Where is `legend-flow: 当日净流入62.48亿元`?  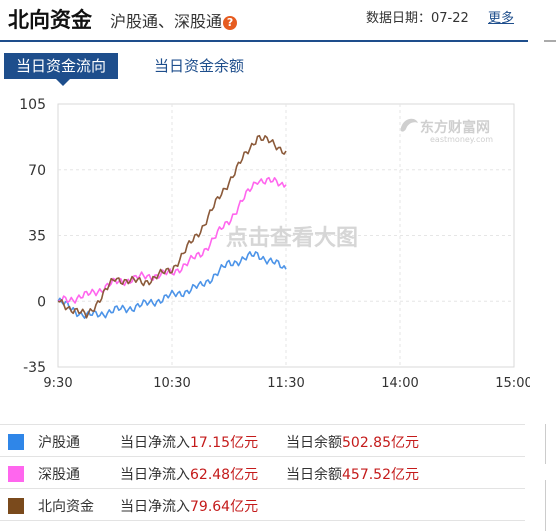 legend-flow: 当日净流入62.48亿元 is located at coordinates (189, 474).